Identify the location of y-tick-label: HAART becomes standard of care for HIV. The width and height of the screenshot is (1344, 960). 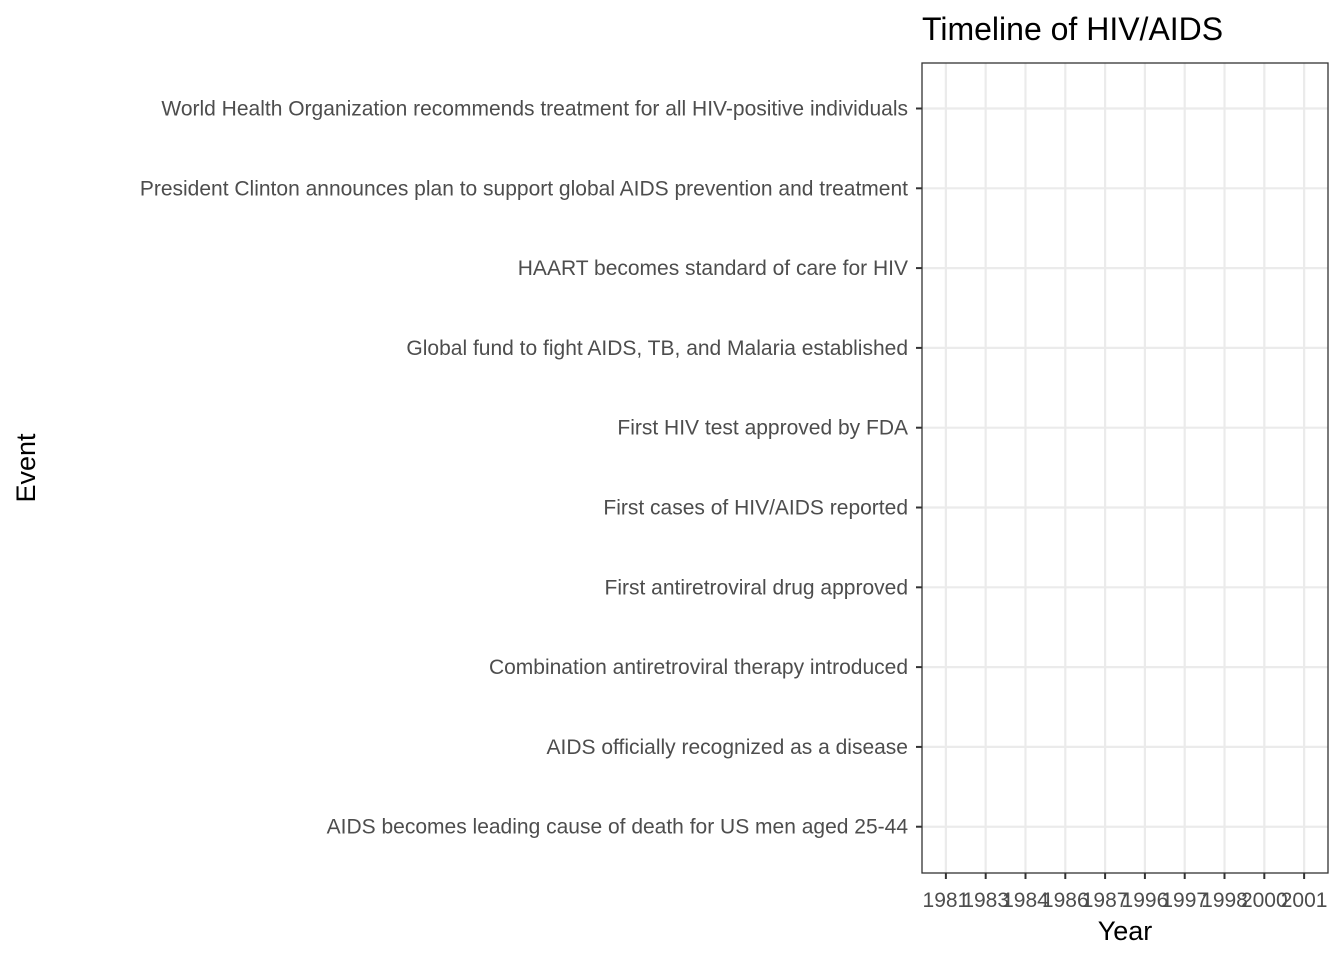
(713, 268).